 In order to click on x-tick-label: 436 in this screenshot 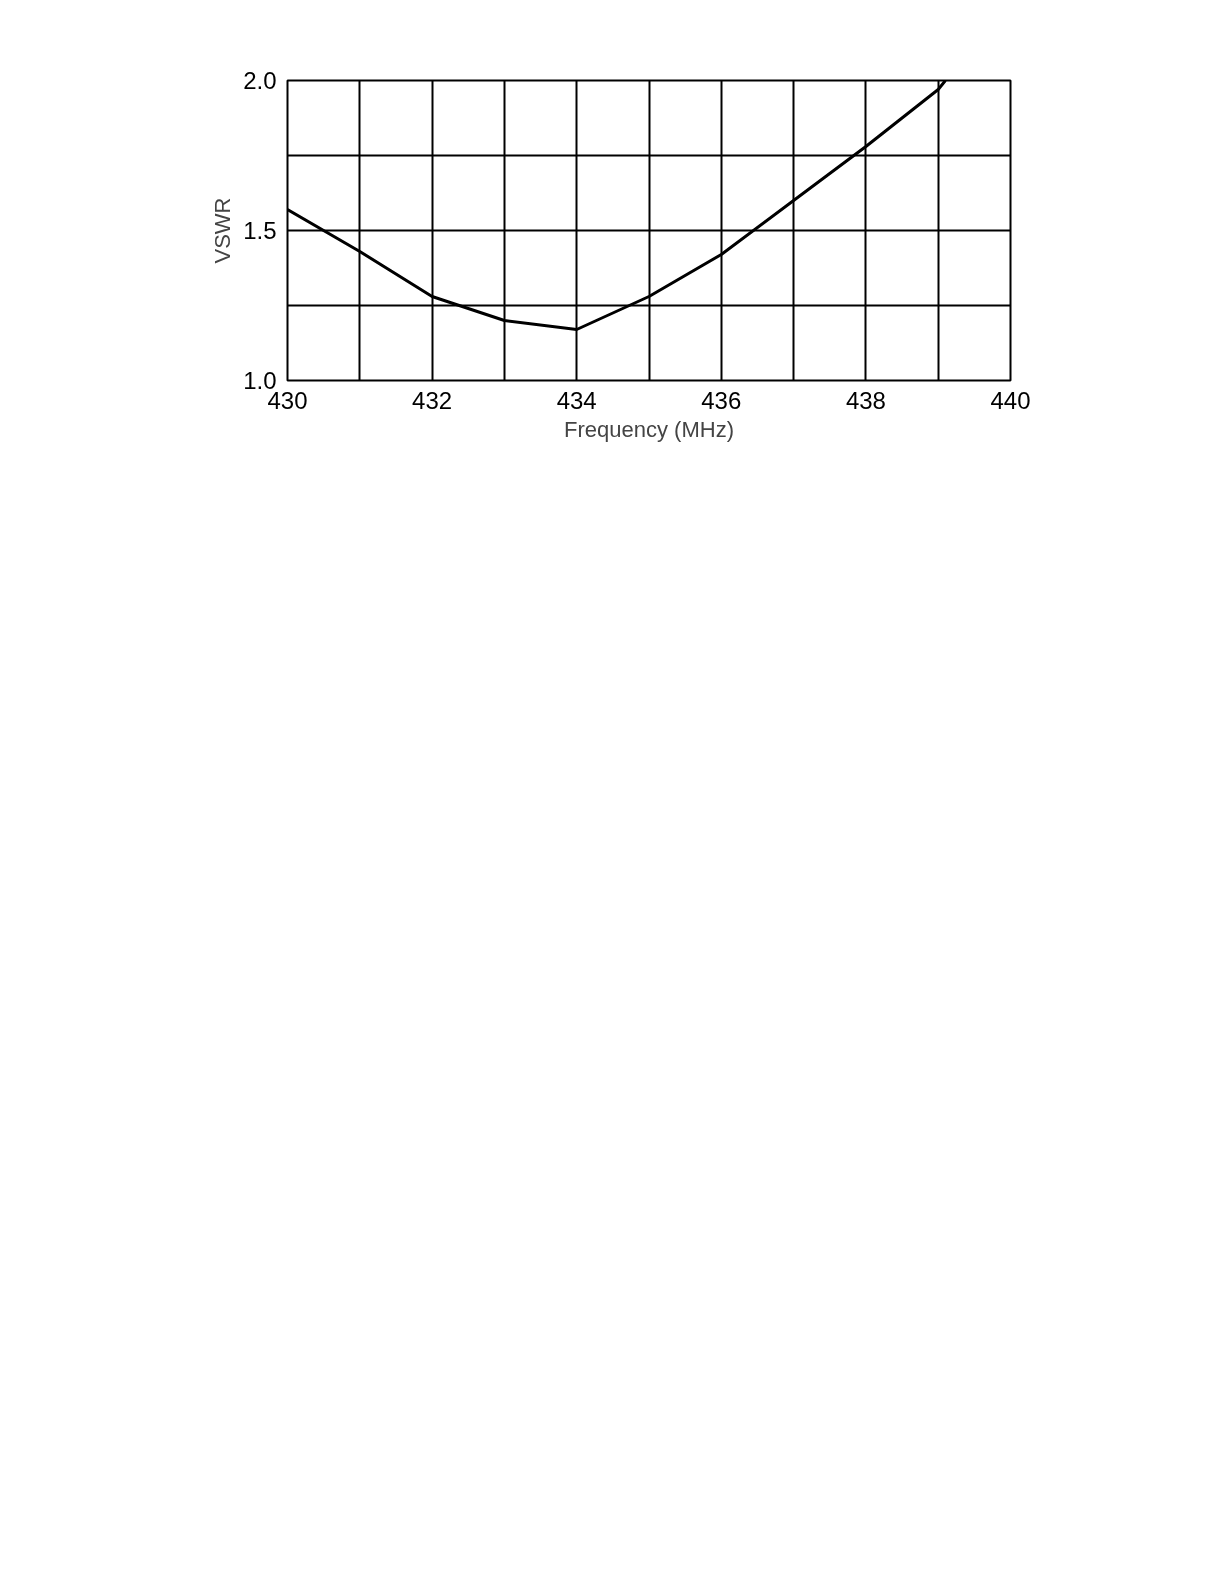, I will do `click(721, 400)`.